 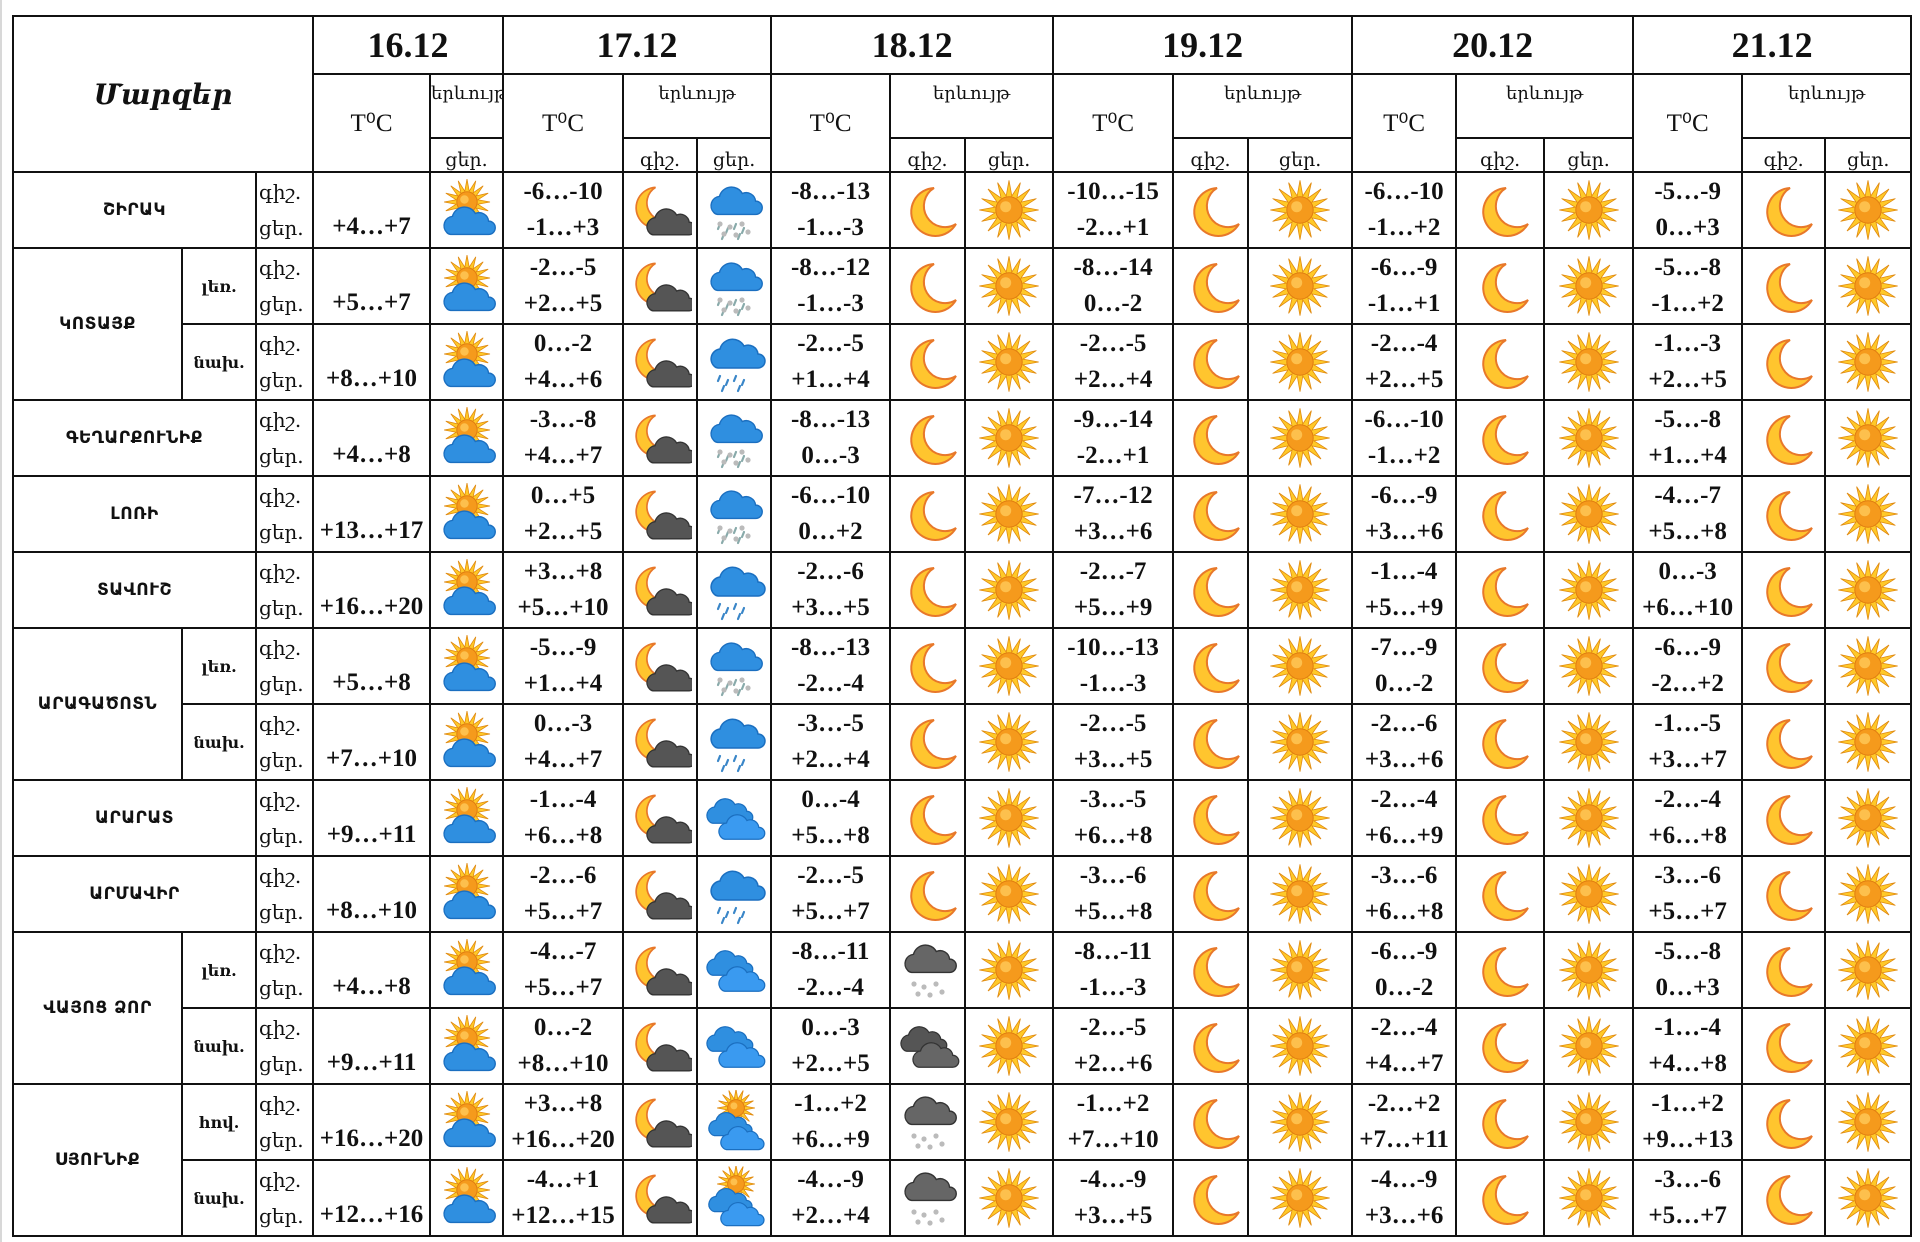 I want to click on temperature: 0…-2 +4…+6, so click(x=563, y=362).